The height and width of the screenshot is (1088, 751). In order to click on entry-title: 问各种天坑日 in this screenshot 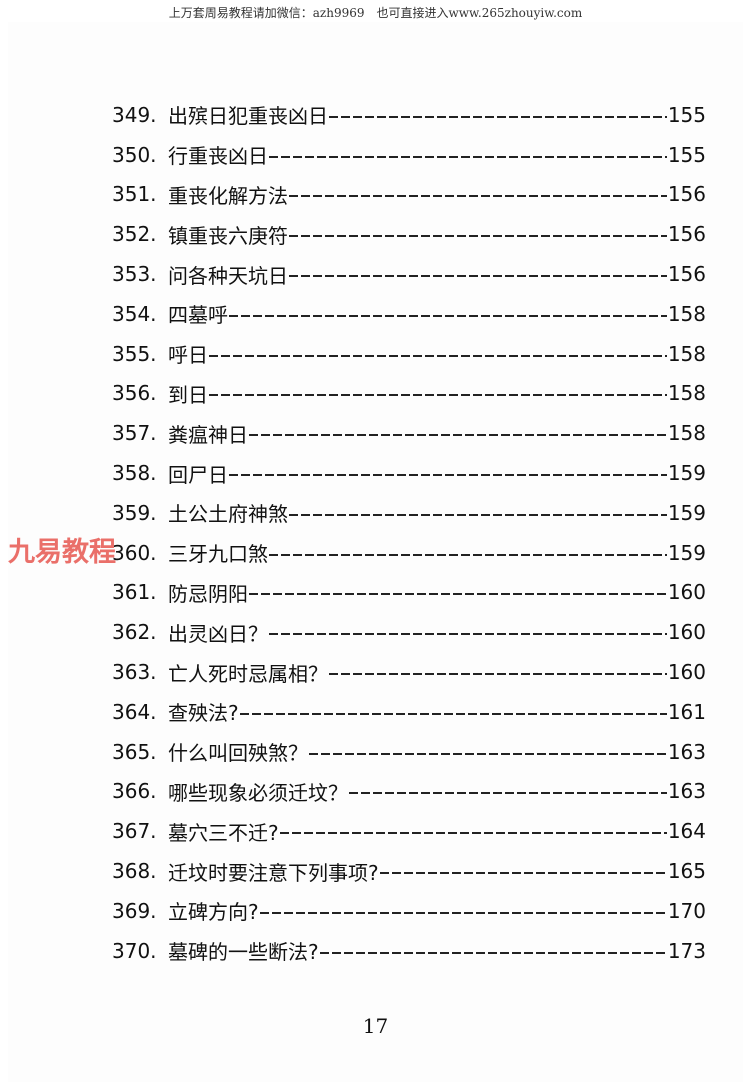, I will do `click(228, 275)`.